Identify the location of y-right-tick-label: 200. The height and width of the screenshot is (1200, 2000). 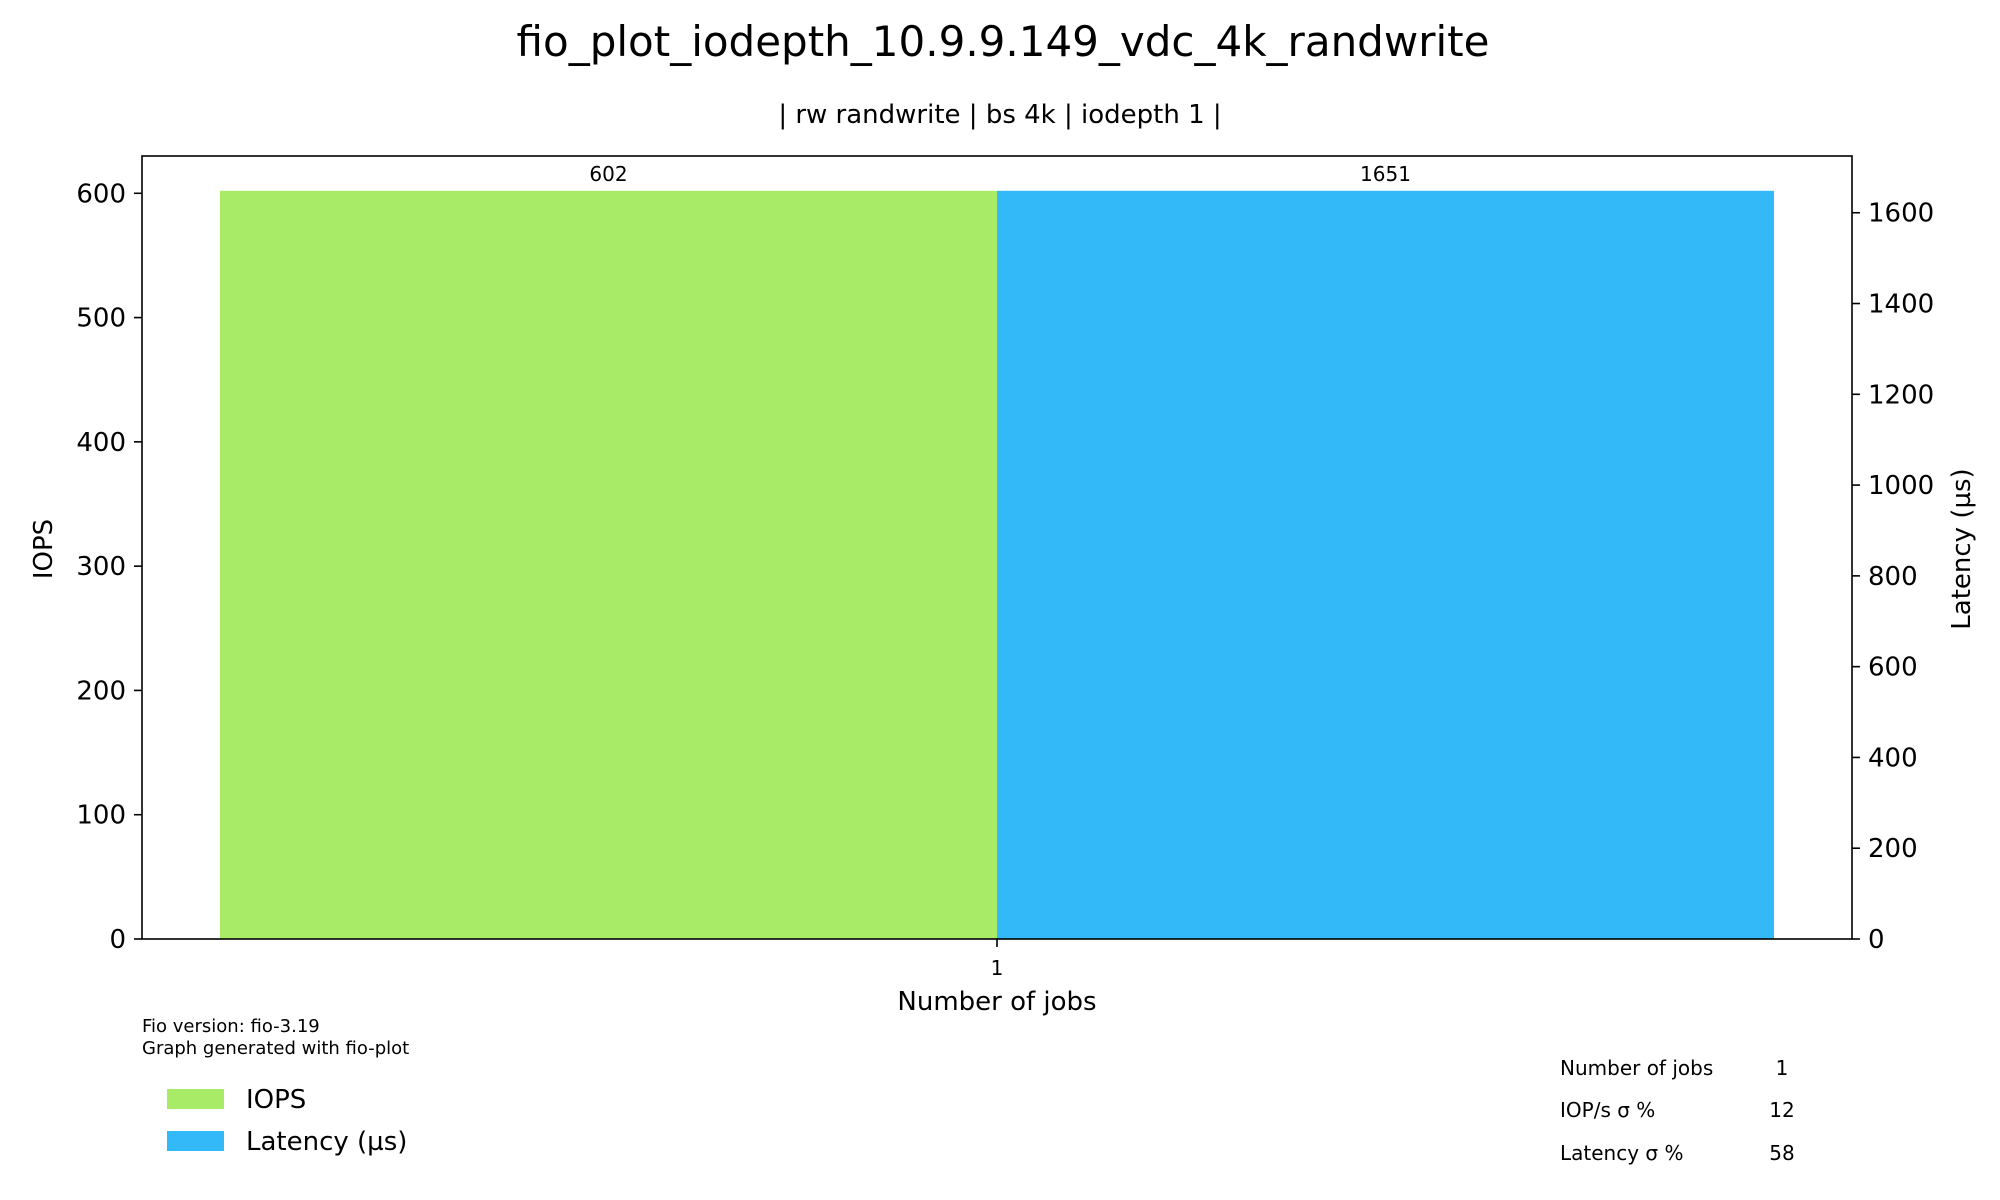
(1893, 849).